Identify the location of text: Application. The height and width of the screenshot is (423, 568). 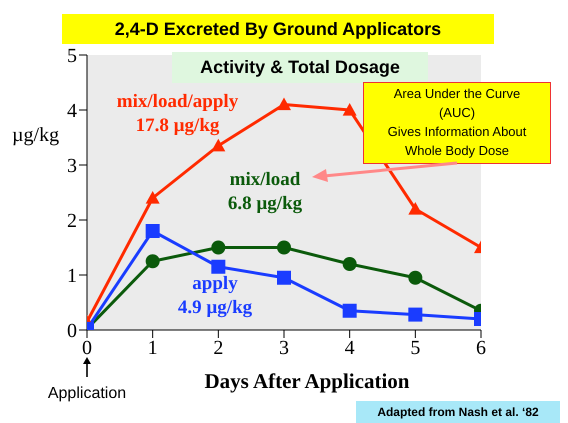
(87, 394).